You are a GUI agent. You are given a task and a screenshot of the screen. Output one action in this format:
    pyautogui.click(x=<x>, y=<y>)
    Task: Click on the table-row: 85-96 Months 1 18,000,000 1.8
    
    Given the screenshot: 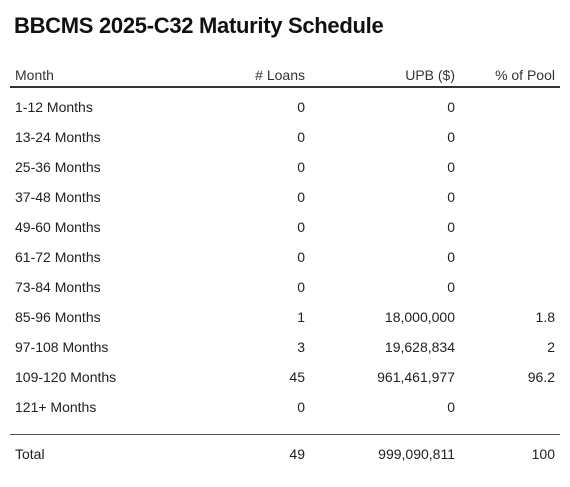 What is the action you would take?
    pyautogui.click(x=285, y=317)
    